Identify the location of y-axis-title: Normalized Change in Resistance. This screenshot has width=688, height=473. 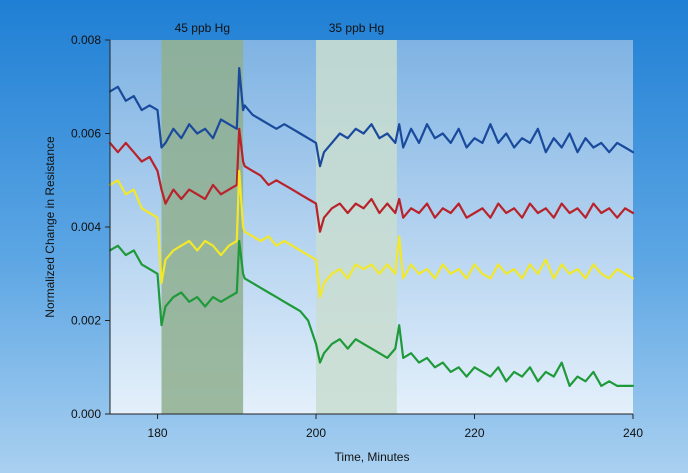
(50, 227).